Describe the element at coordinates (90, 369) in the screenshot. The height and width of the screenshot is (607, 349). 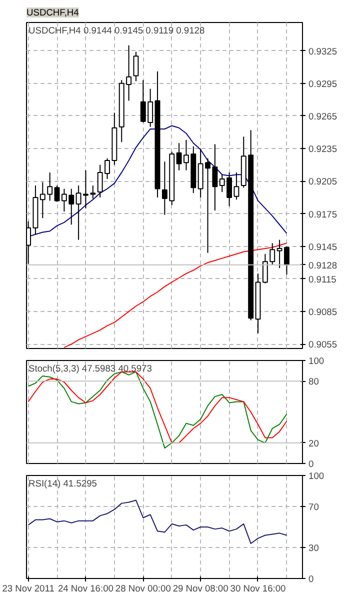
I see `chart-title: Stoch(5,3,3) 47.5983 40.5973` at that location.